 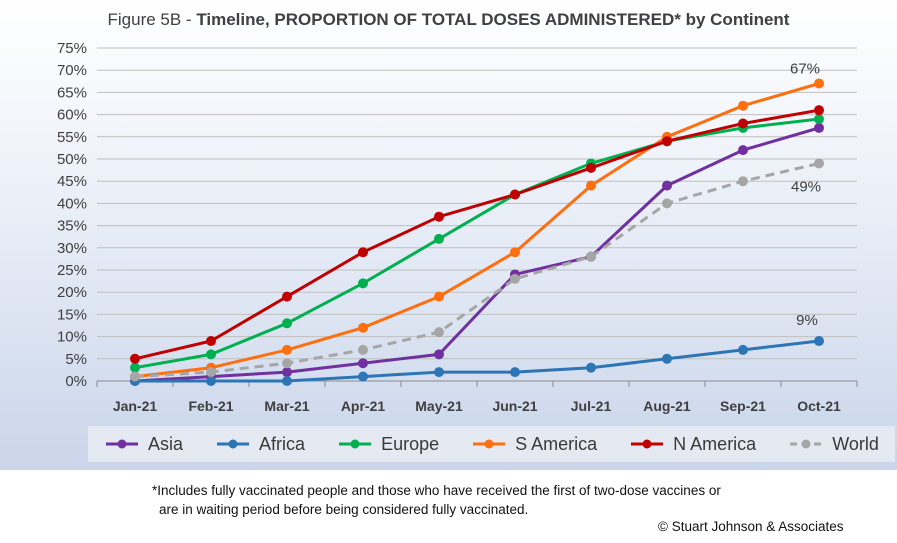 I want to click on y-tick-label: 30%, so click(x=72, y=248).